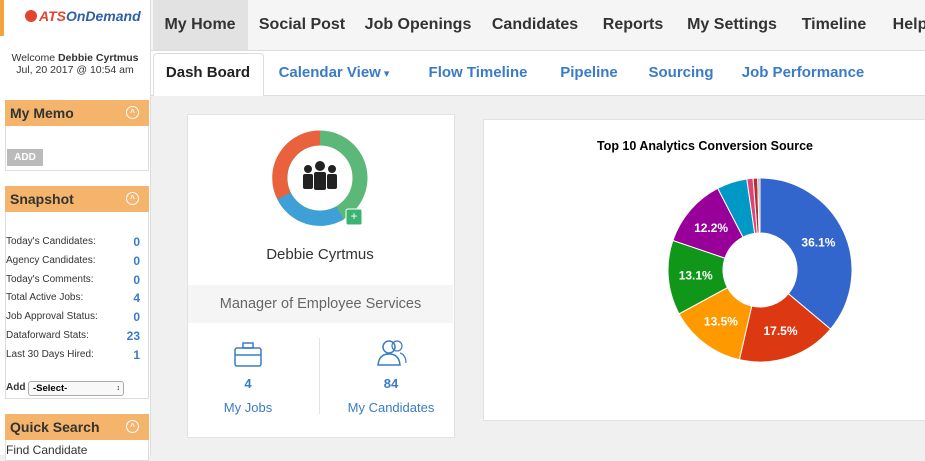  I want to click on sub-nav-item: Flow Timeline, so click(478, 72).